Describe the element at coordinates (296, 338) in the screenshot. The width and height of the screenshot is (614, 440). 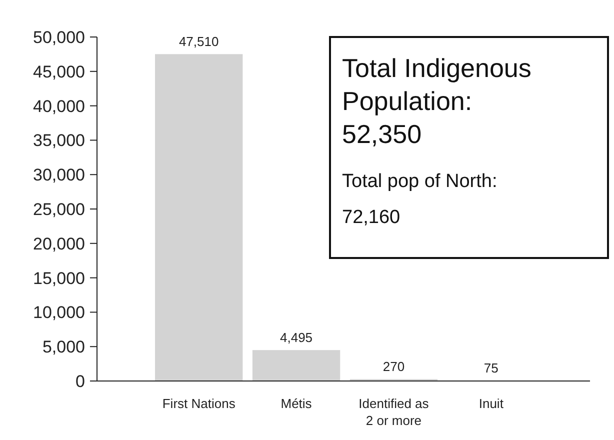
I see `data-label: 4,495` at that location.